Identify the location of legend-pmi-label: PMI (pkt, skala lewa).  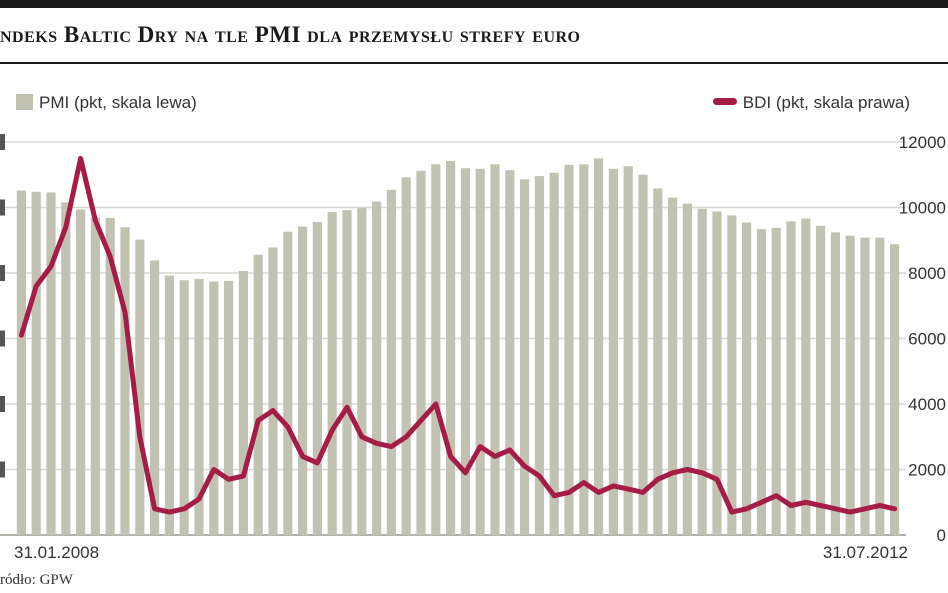
(118, 102).